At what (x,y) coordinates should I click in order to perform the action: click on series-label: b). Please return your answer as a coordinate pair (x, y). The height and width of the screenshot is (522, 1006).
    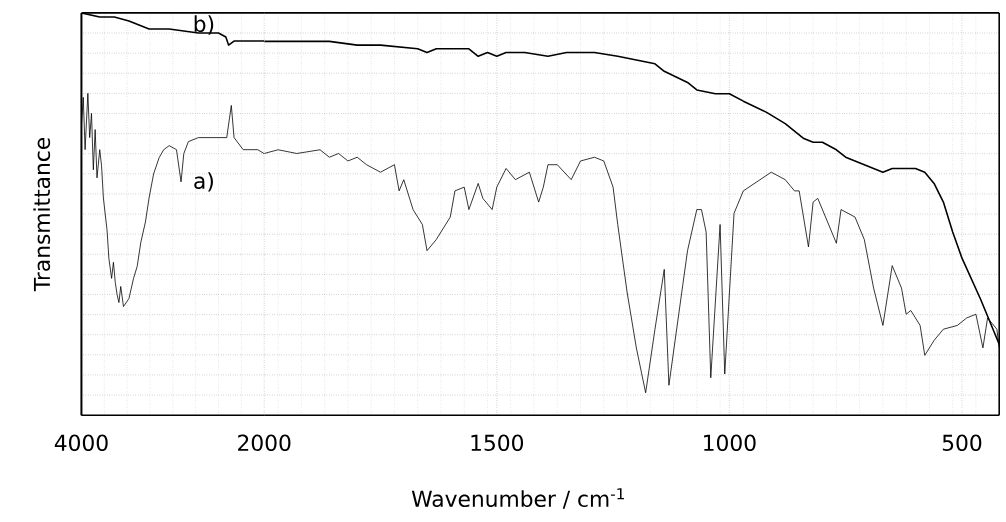
    Looking at the image, I should click on (204, 25).